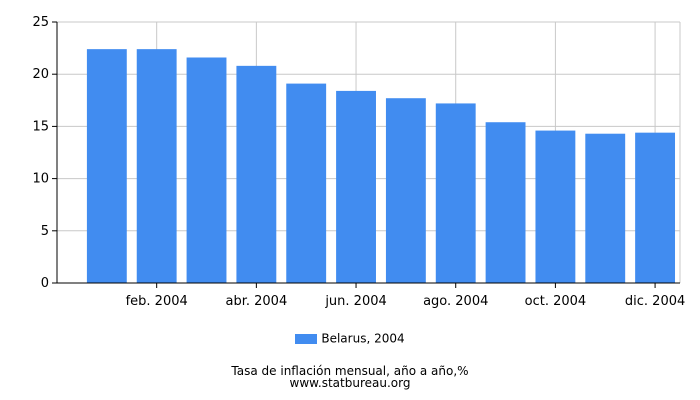  What do you see at coordinates (306, 338) in the screenshot?
I see `legend-swatch` at bounding box center [306, 338].